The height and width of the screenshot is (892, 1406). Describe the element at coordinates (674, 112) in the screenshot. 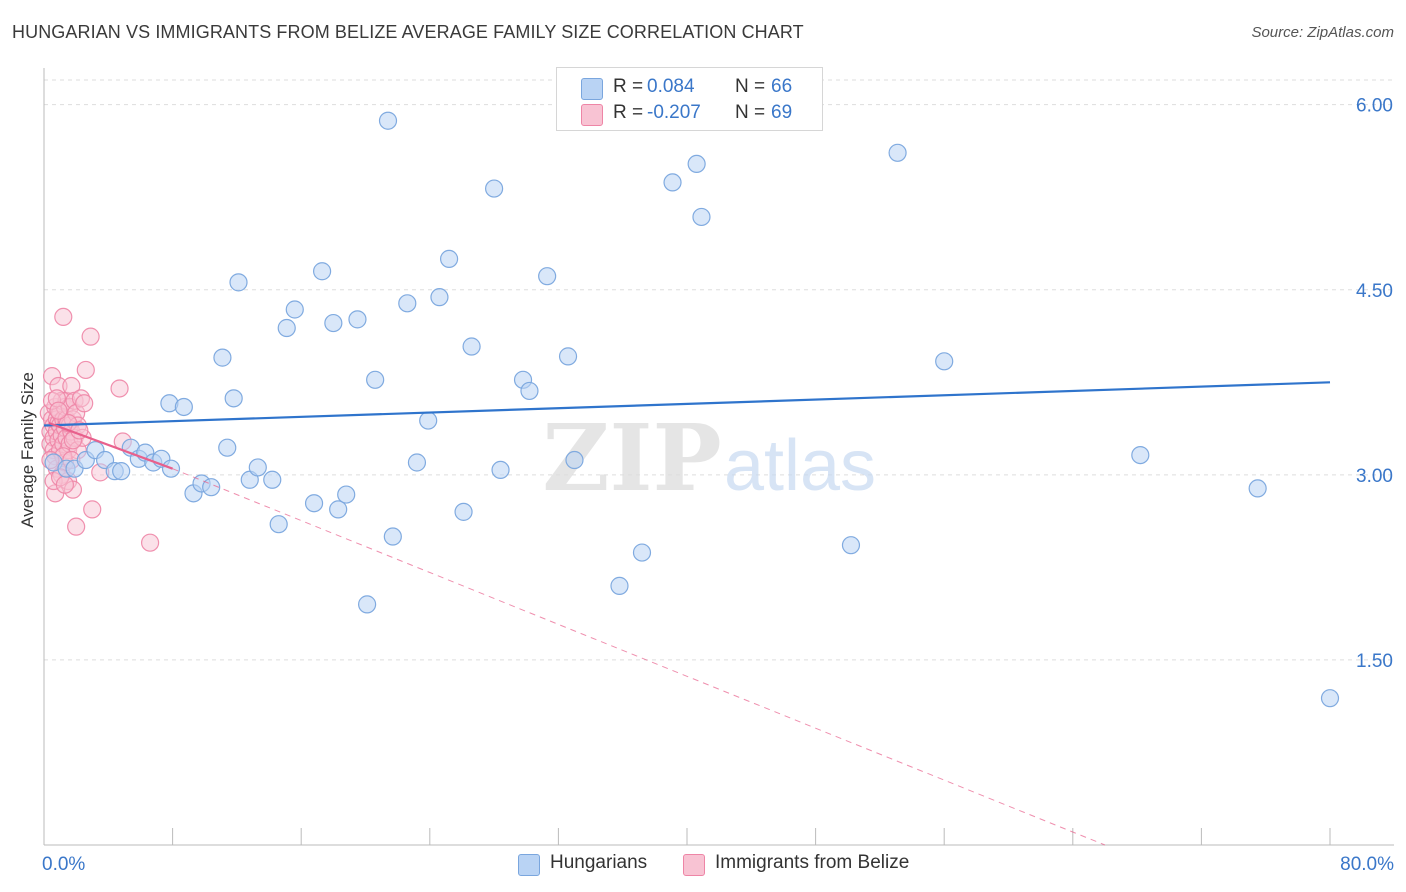

I see `legend-r-value: -0.207` at that location.